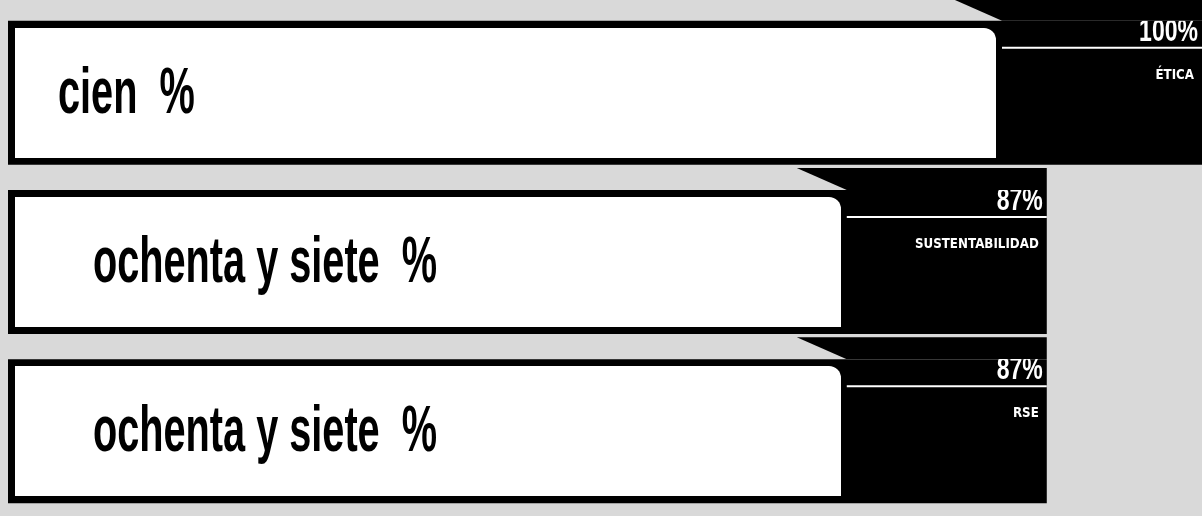  What do you see at coordinates (1025, 412) in the screenshot?
I see `y-tick-label: RSE` at bounding box center [1025, 412].